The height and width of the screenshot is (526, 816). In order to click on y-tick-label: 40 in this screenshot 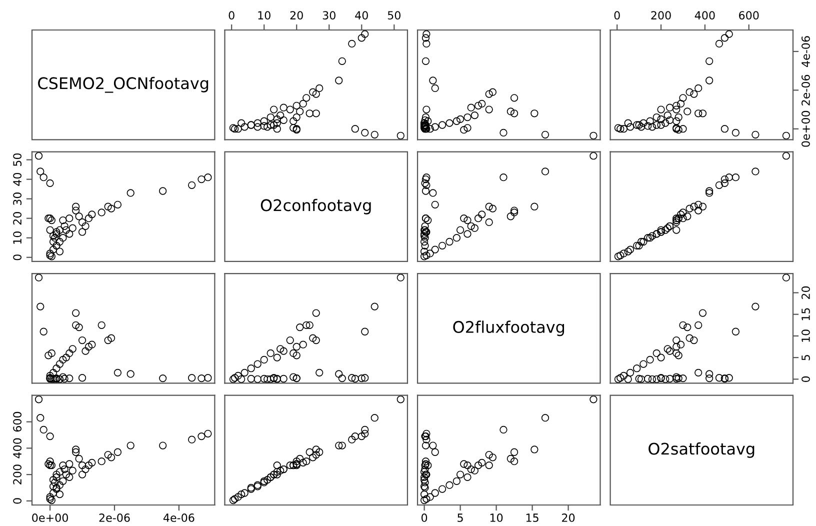, I will do `click(17, 179)`.